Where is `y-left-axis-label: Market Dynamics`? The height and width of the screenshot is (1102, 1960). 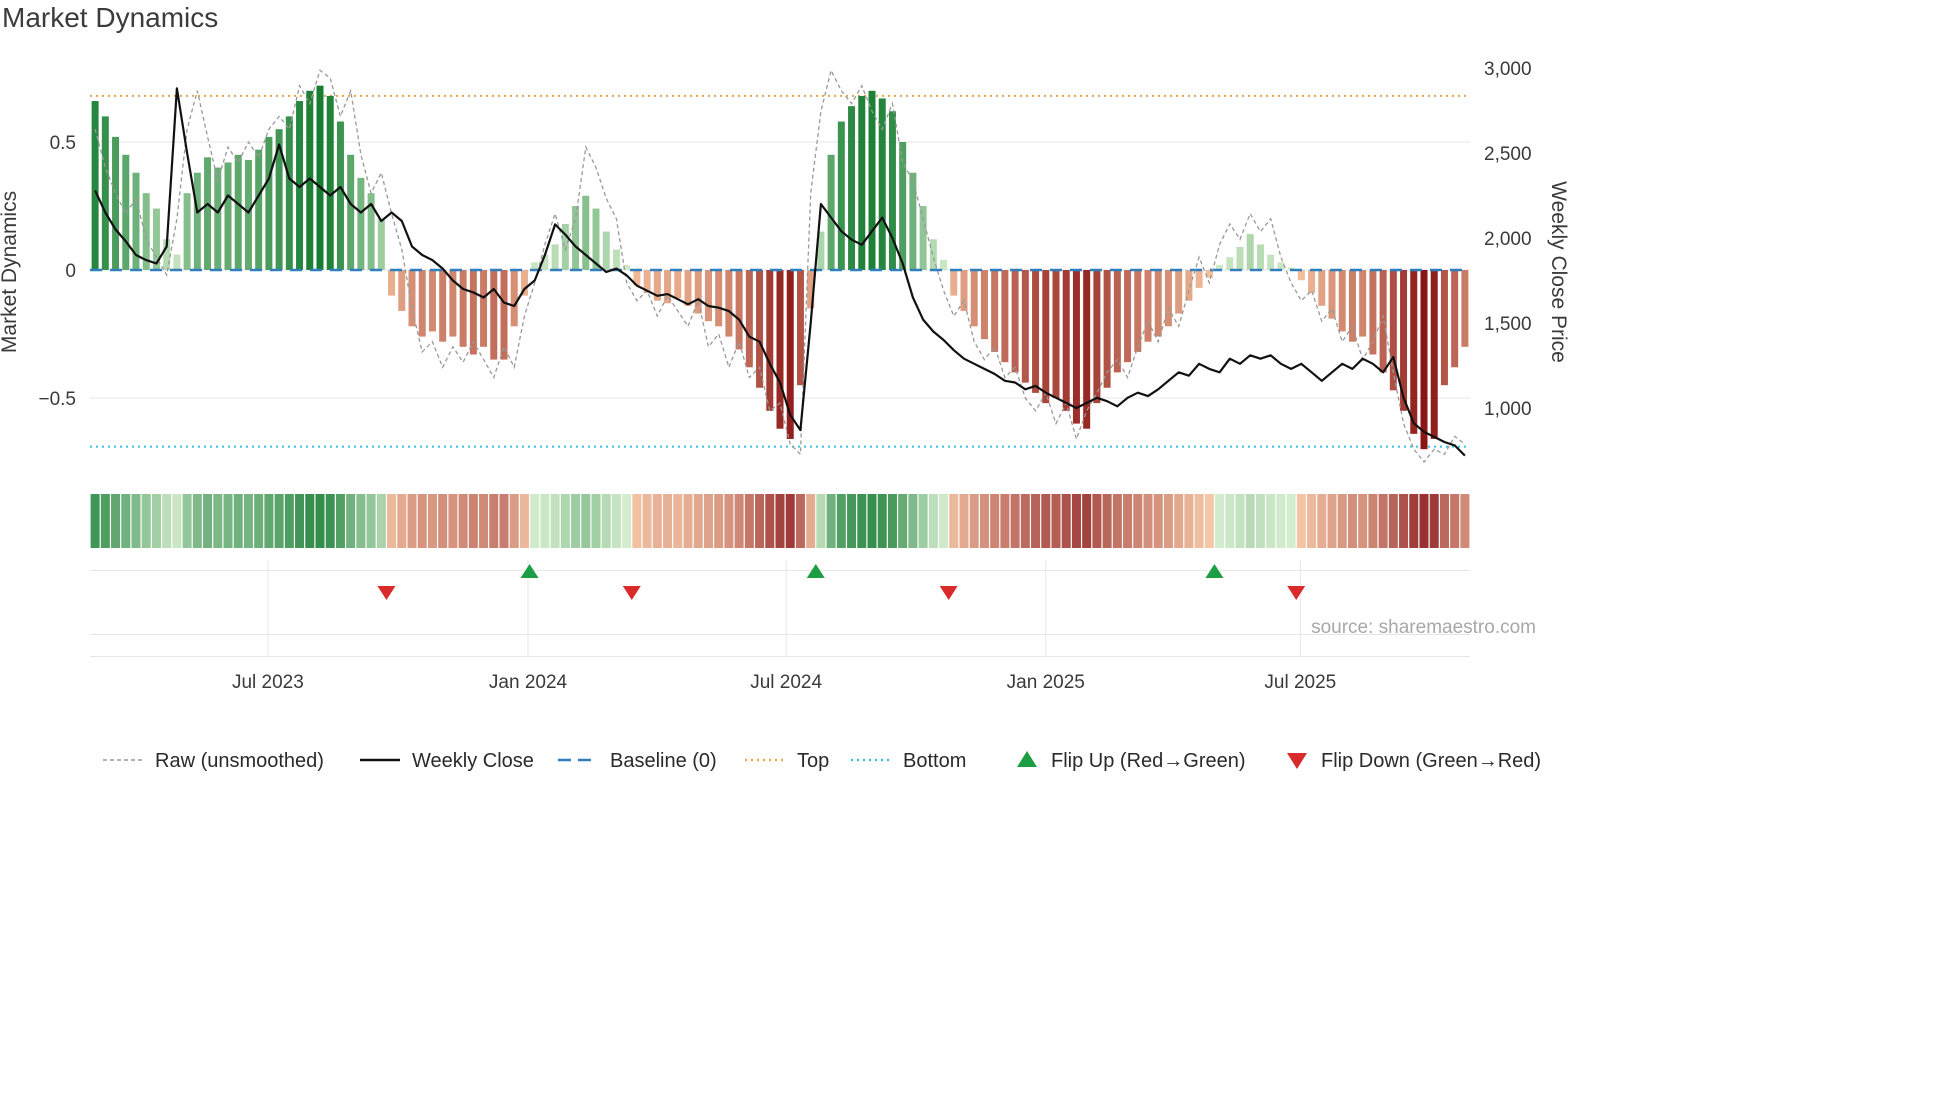
y-left-axis-label: Market Dynamics is located at coordinates (10, 272).